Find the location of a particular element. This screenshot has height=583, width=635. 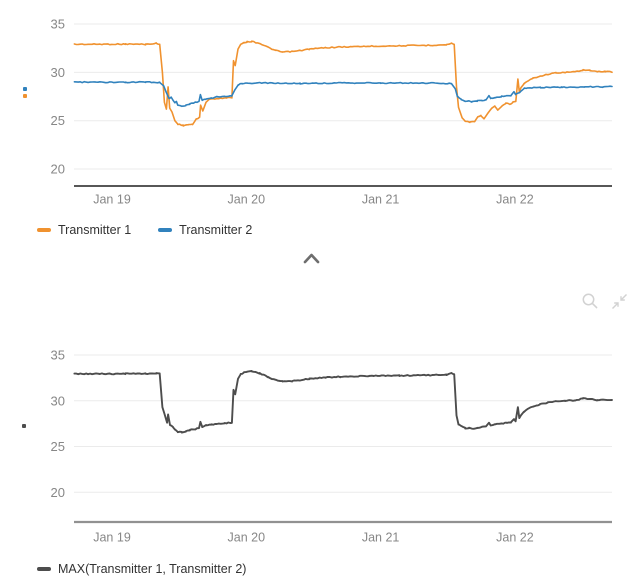

legend-label-transmitter-2: Transmitter 2 is located at coordinates (216, 230).